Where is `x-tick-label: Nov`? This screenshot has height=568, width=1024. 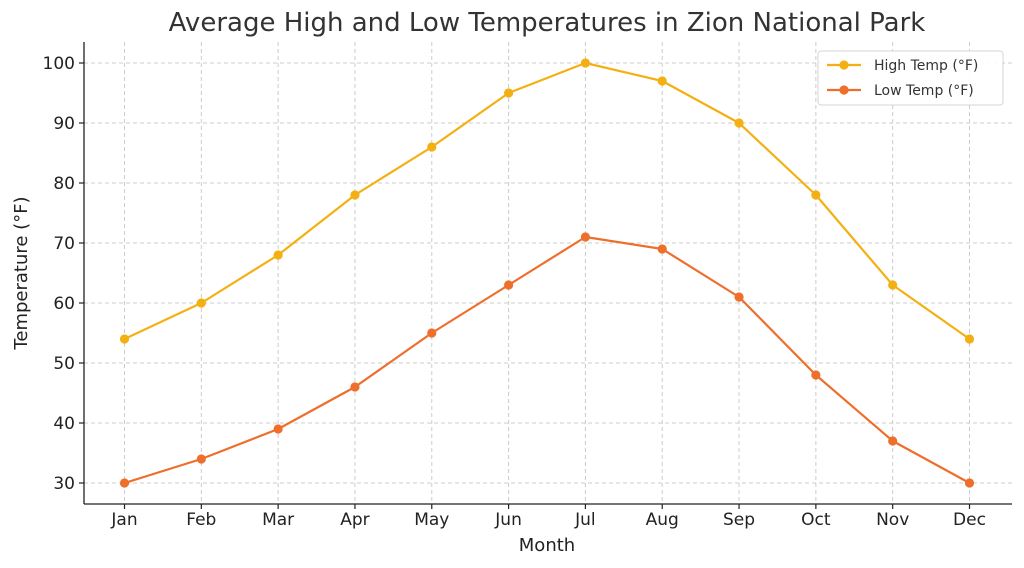 x-tick-label: Nov is located at coordinates (892, 520).